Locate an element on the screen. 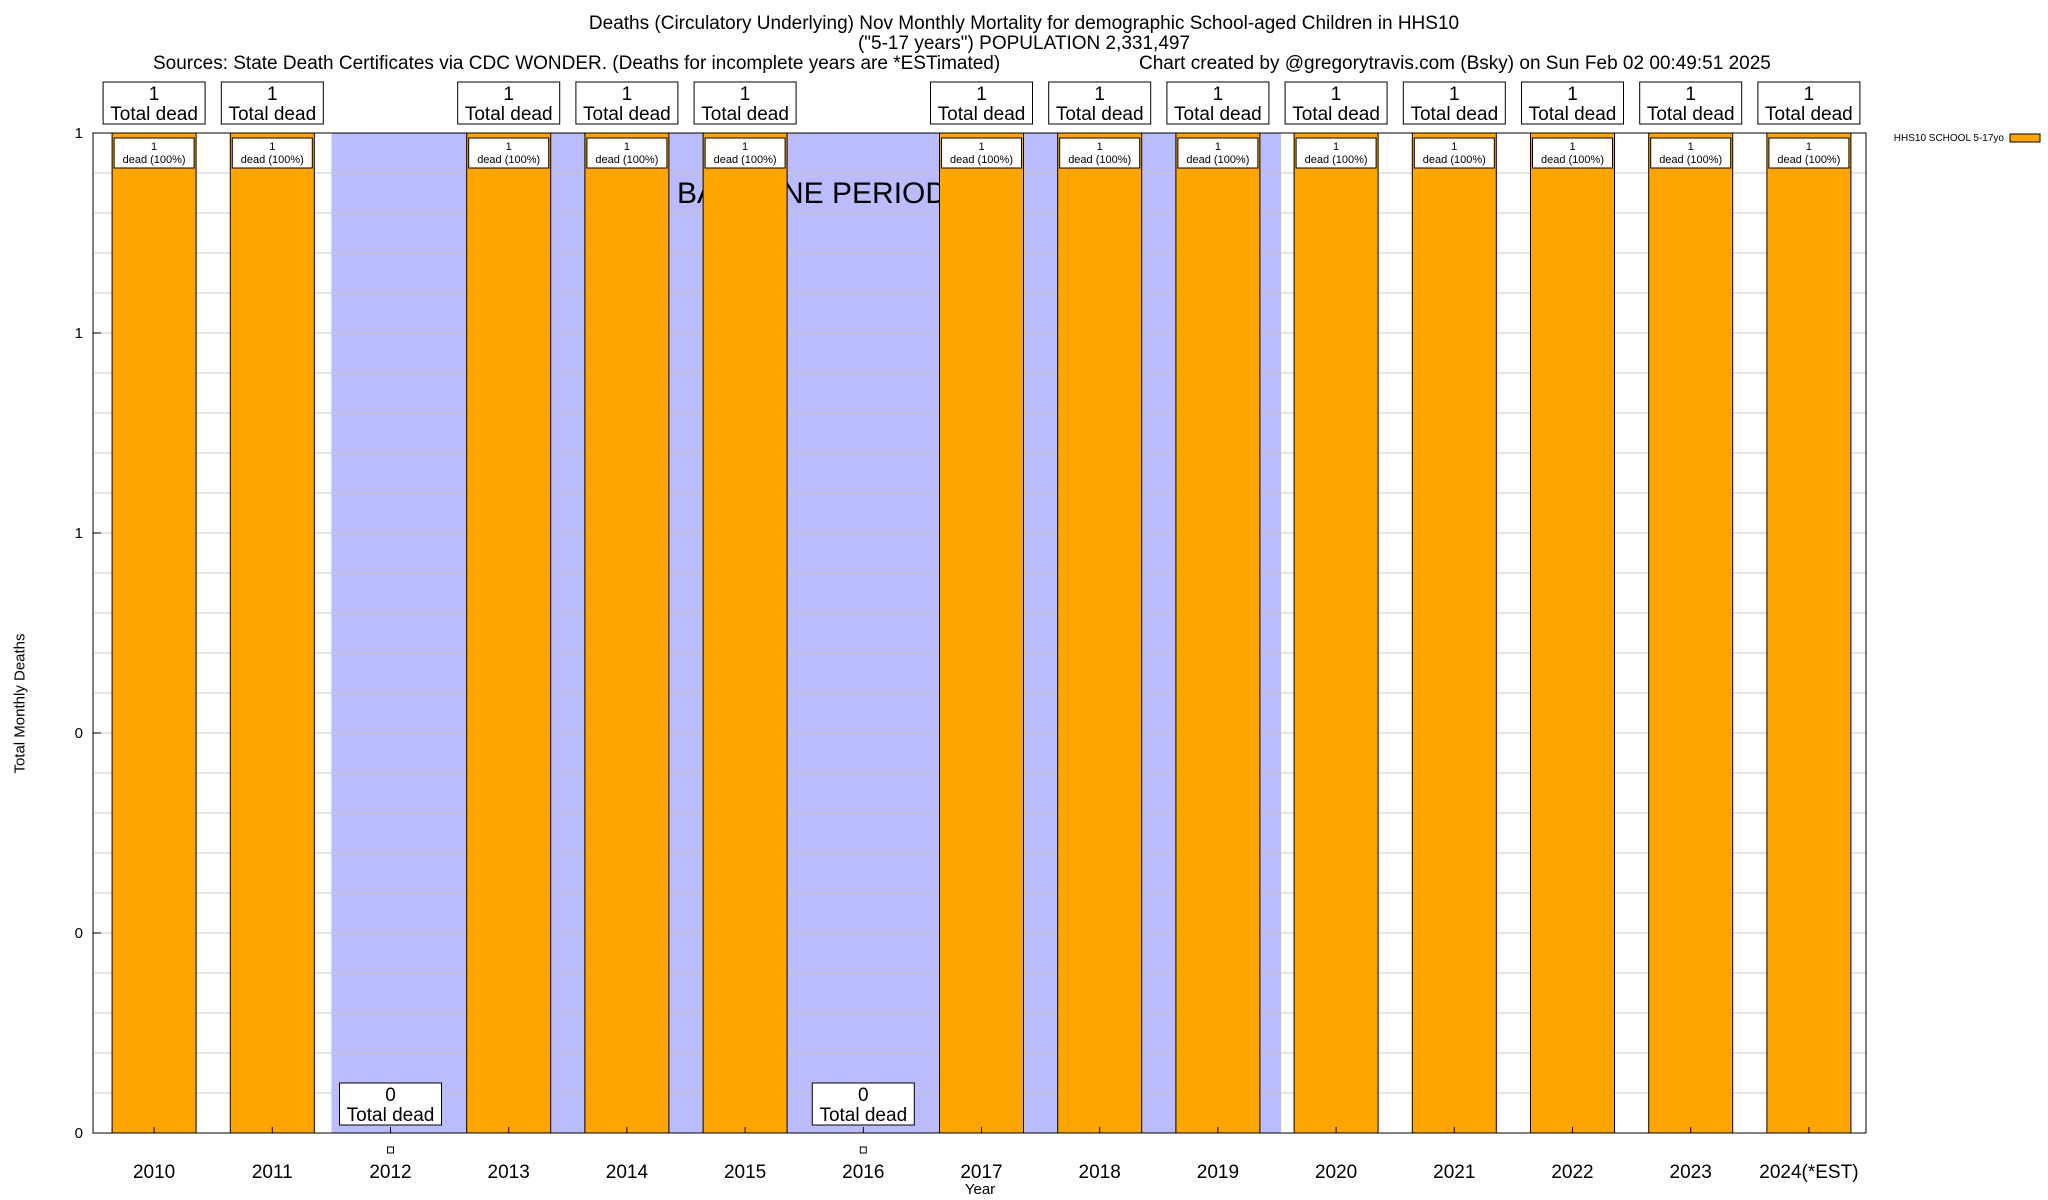 The image size is (2048, 1200). legend-swatch is located at coordinates (2025, 138).